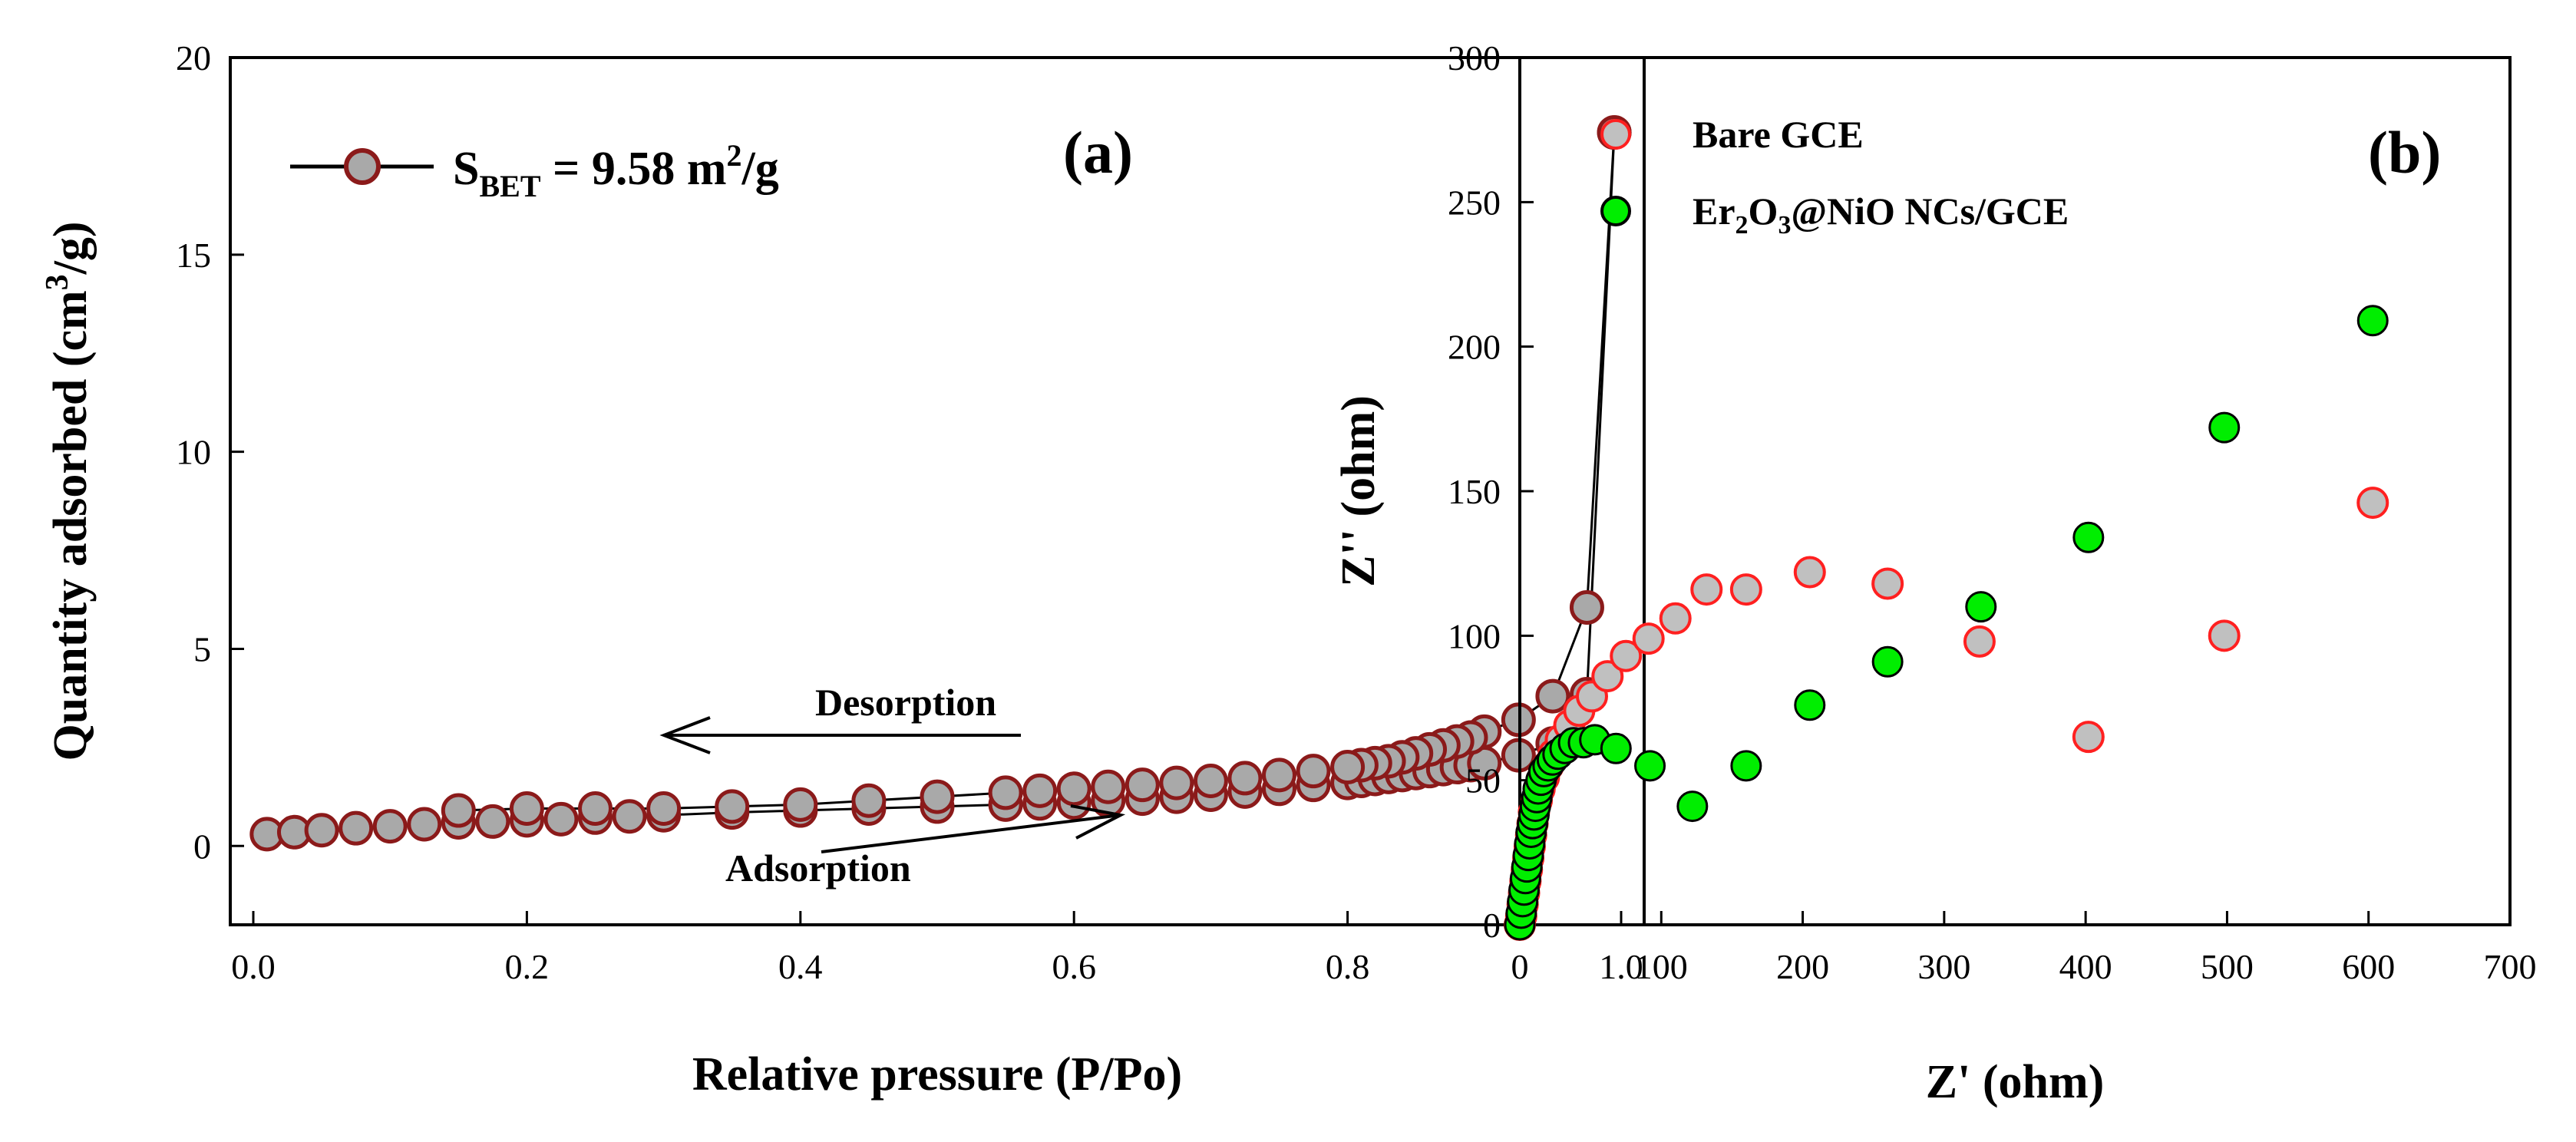 The width and height of the screenshot is (2576, 1142). I want to click on x-axis-title-b: Z' (ohm), so click(2015, 1082).